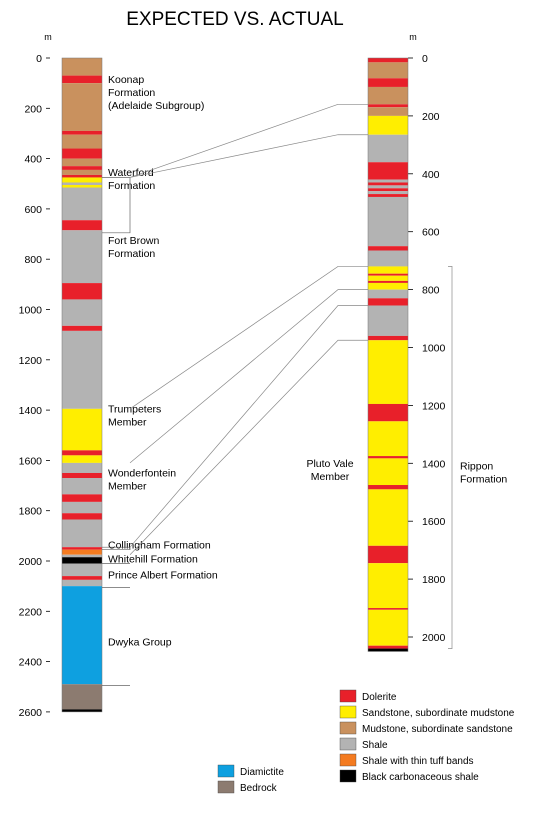 The height and width of the screenshot is (830, 550). What do you see at coordinates (226, 787) in the screenshot?
I see `legend-swatch-bedrock` at bounding box center [226, 787].